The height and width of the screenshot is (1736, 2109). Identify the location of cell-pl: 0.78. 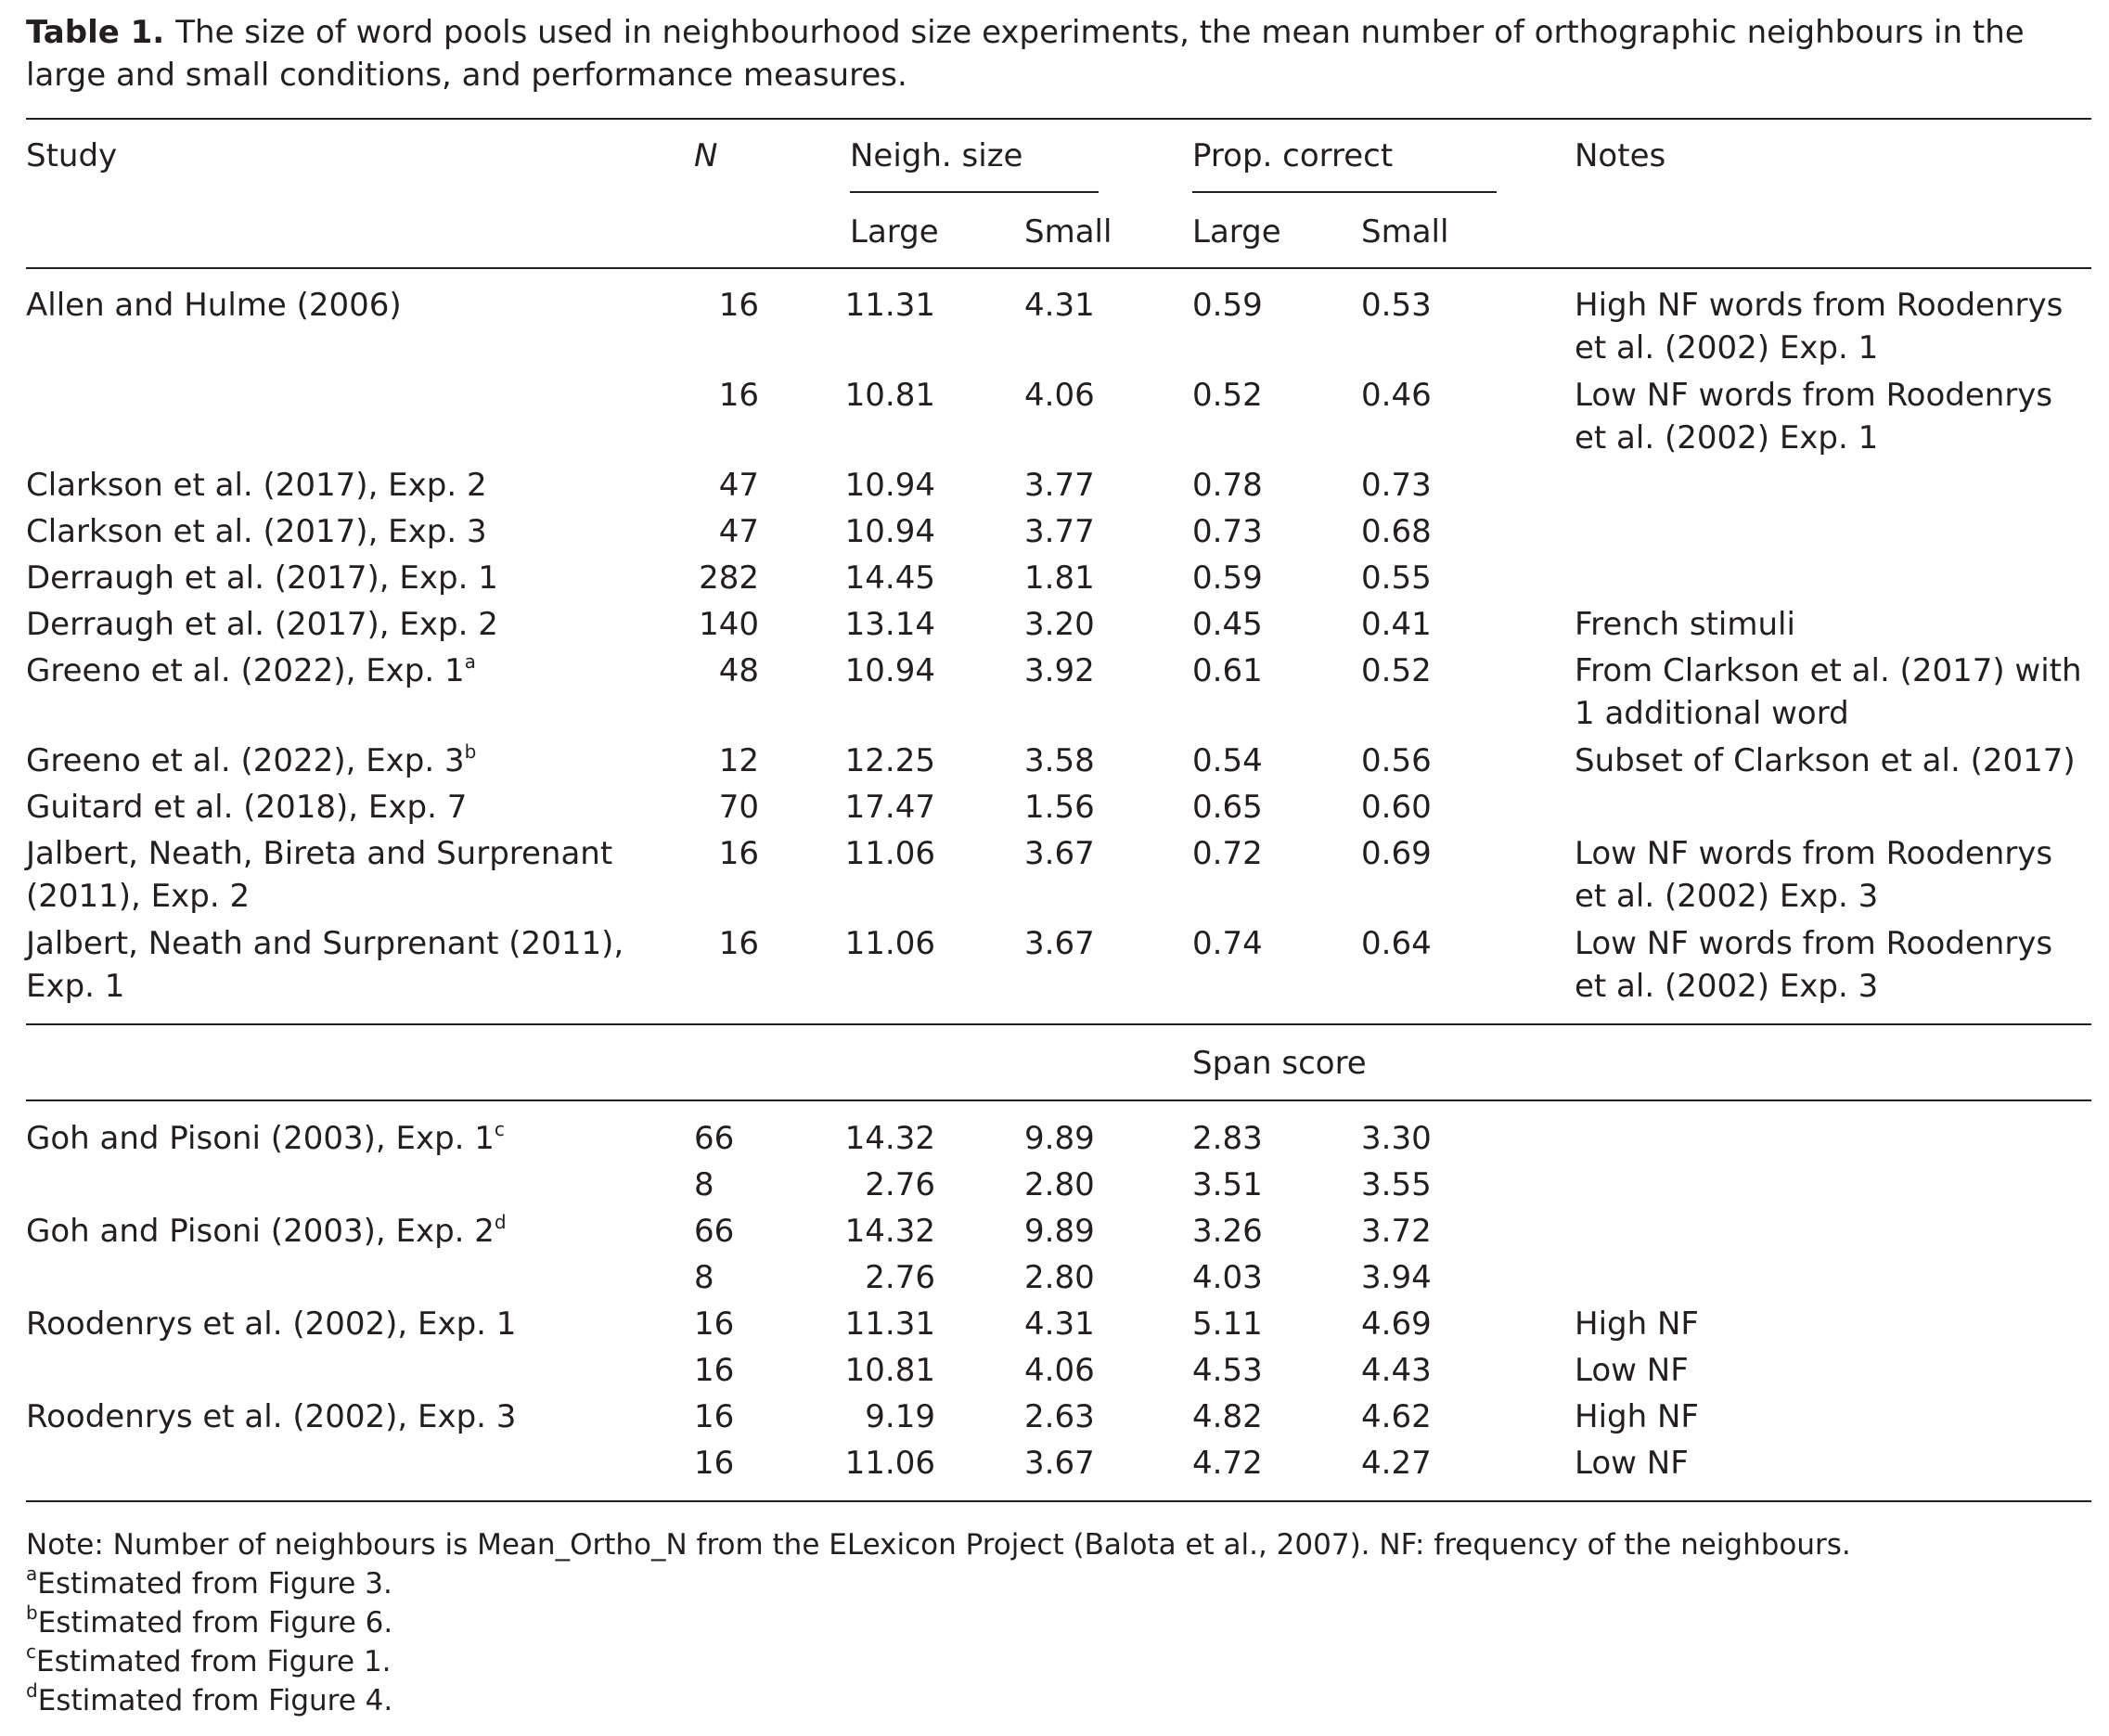
(1227, 485).